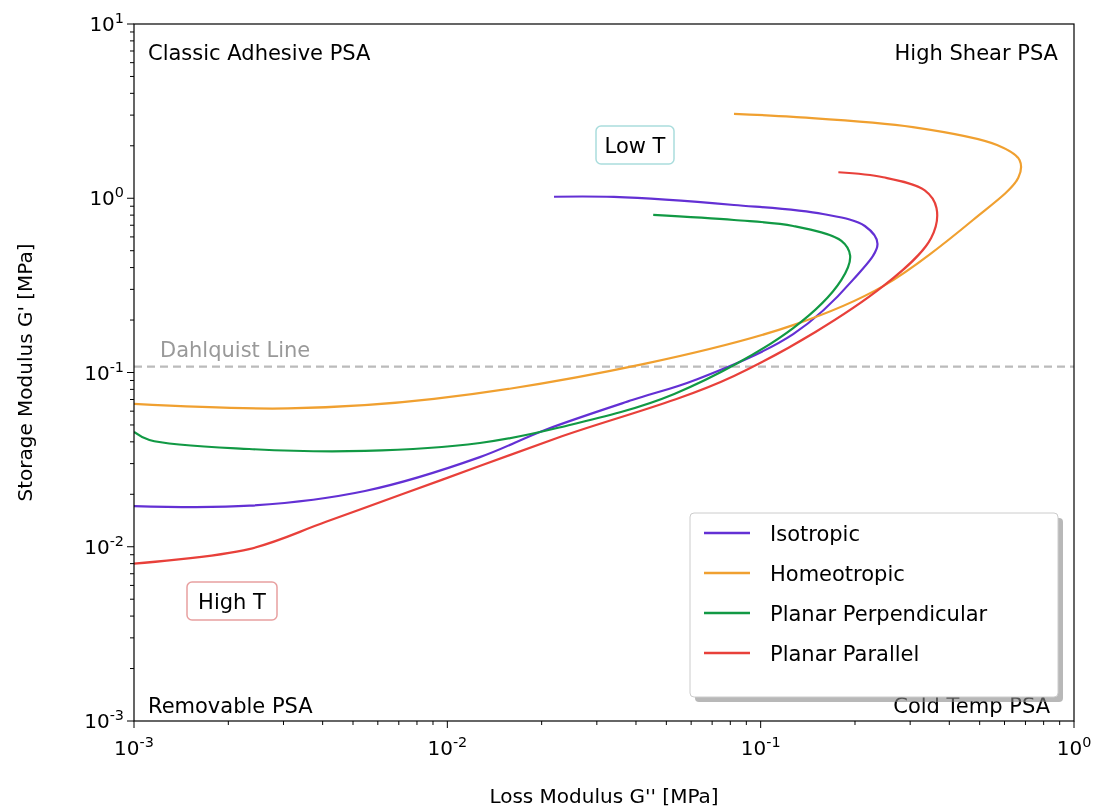  What do you see at coordinates (106, 197) in the screenshot?
I see `y-tick-label: 10$^{0}$` at bounding box center [106, 197].